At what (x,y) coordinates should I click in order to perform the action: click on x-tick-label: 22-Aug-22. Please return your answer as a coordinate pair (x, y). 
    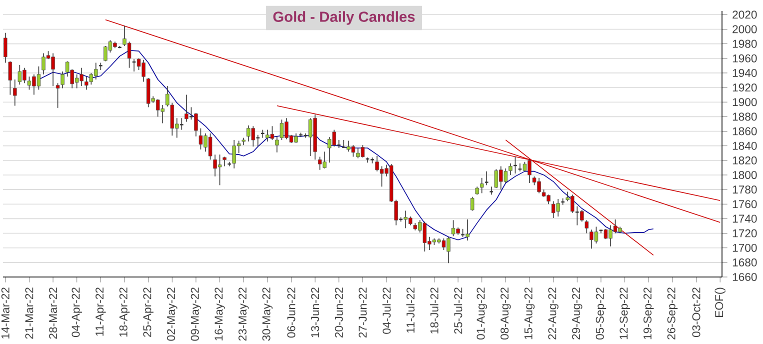
    Looking at the image, I should click on (553, 314).